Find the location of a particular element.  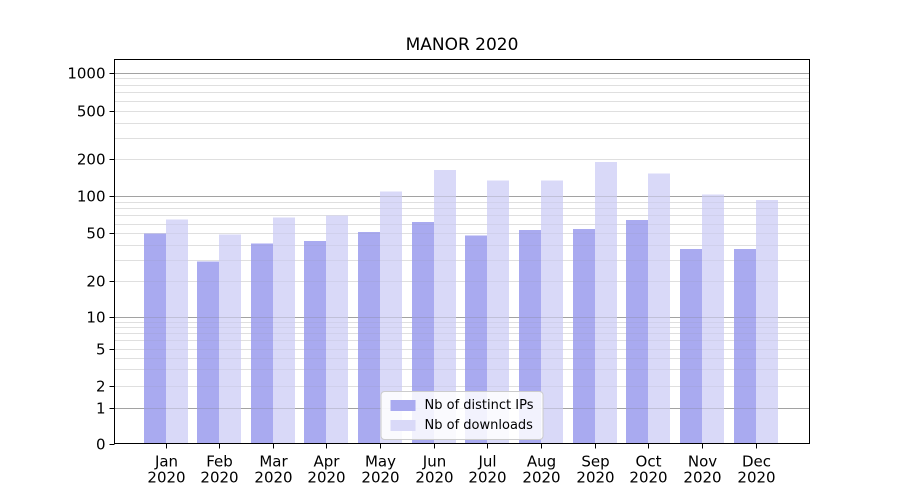

y-tick-label-200: 200 is located at coordinates (91, 160).